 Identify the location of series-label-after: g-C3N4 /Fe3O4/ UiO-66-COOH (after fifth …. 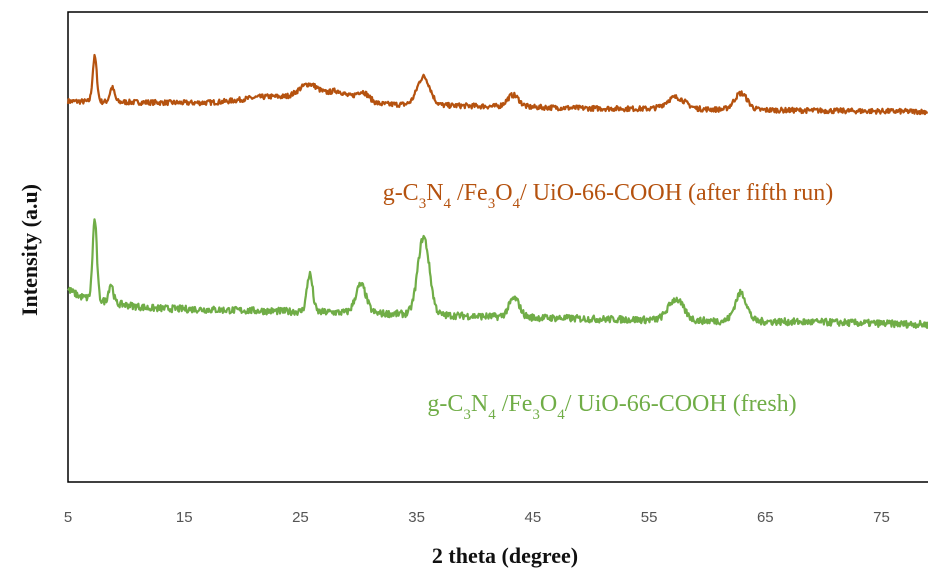
(608, 196).